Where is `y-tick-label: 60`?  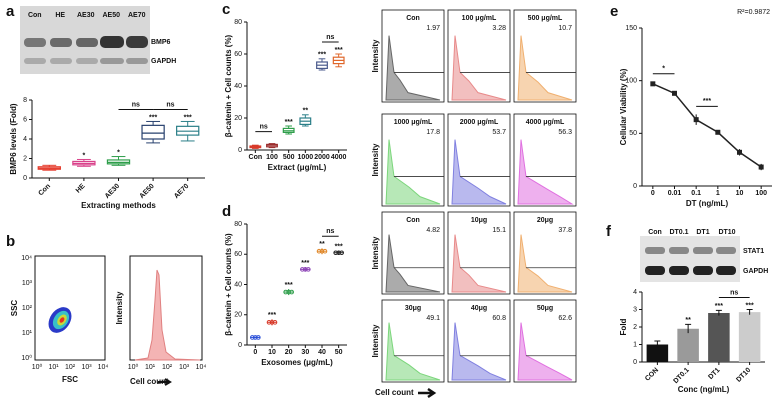
y-tick-label: 60 is located at coordinates (238, 254).